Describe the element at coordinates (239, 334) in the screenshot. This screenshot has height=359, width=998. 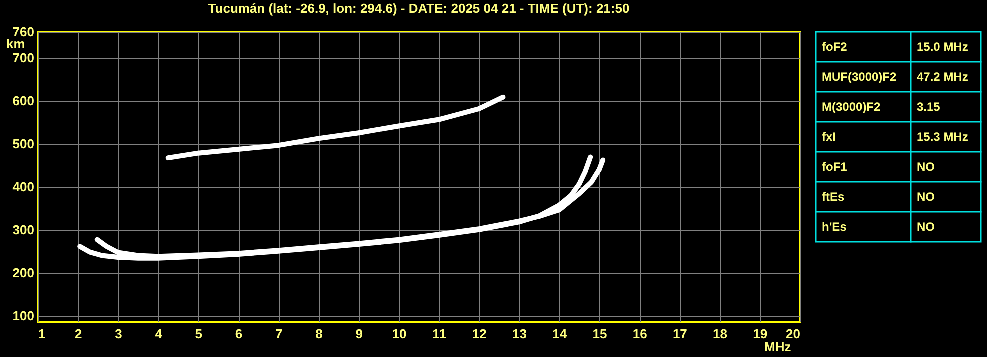
I see `x-tick-label: 6` at that location.